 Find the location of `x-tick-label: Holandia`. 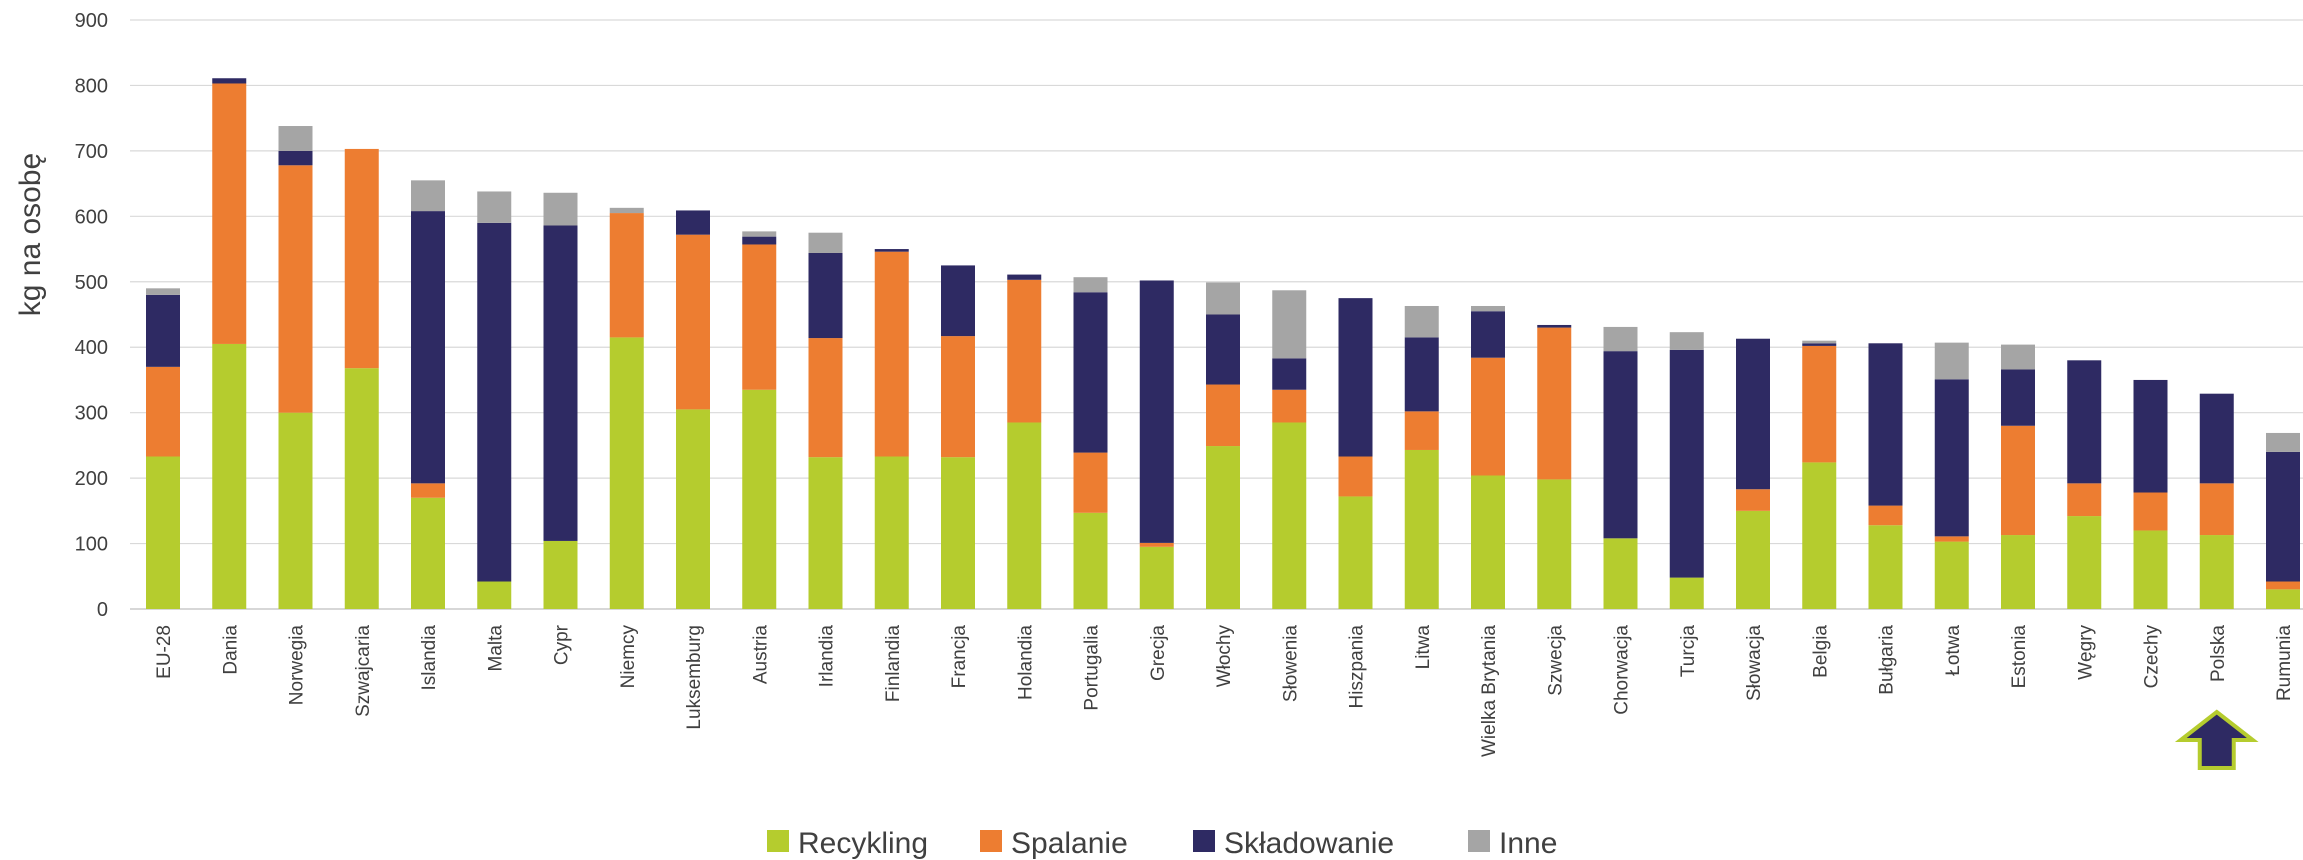

x-tick-label: Holandia is located at coordinates (1025, 662).